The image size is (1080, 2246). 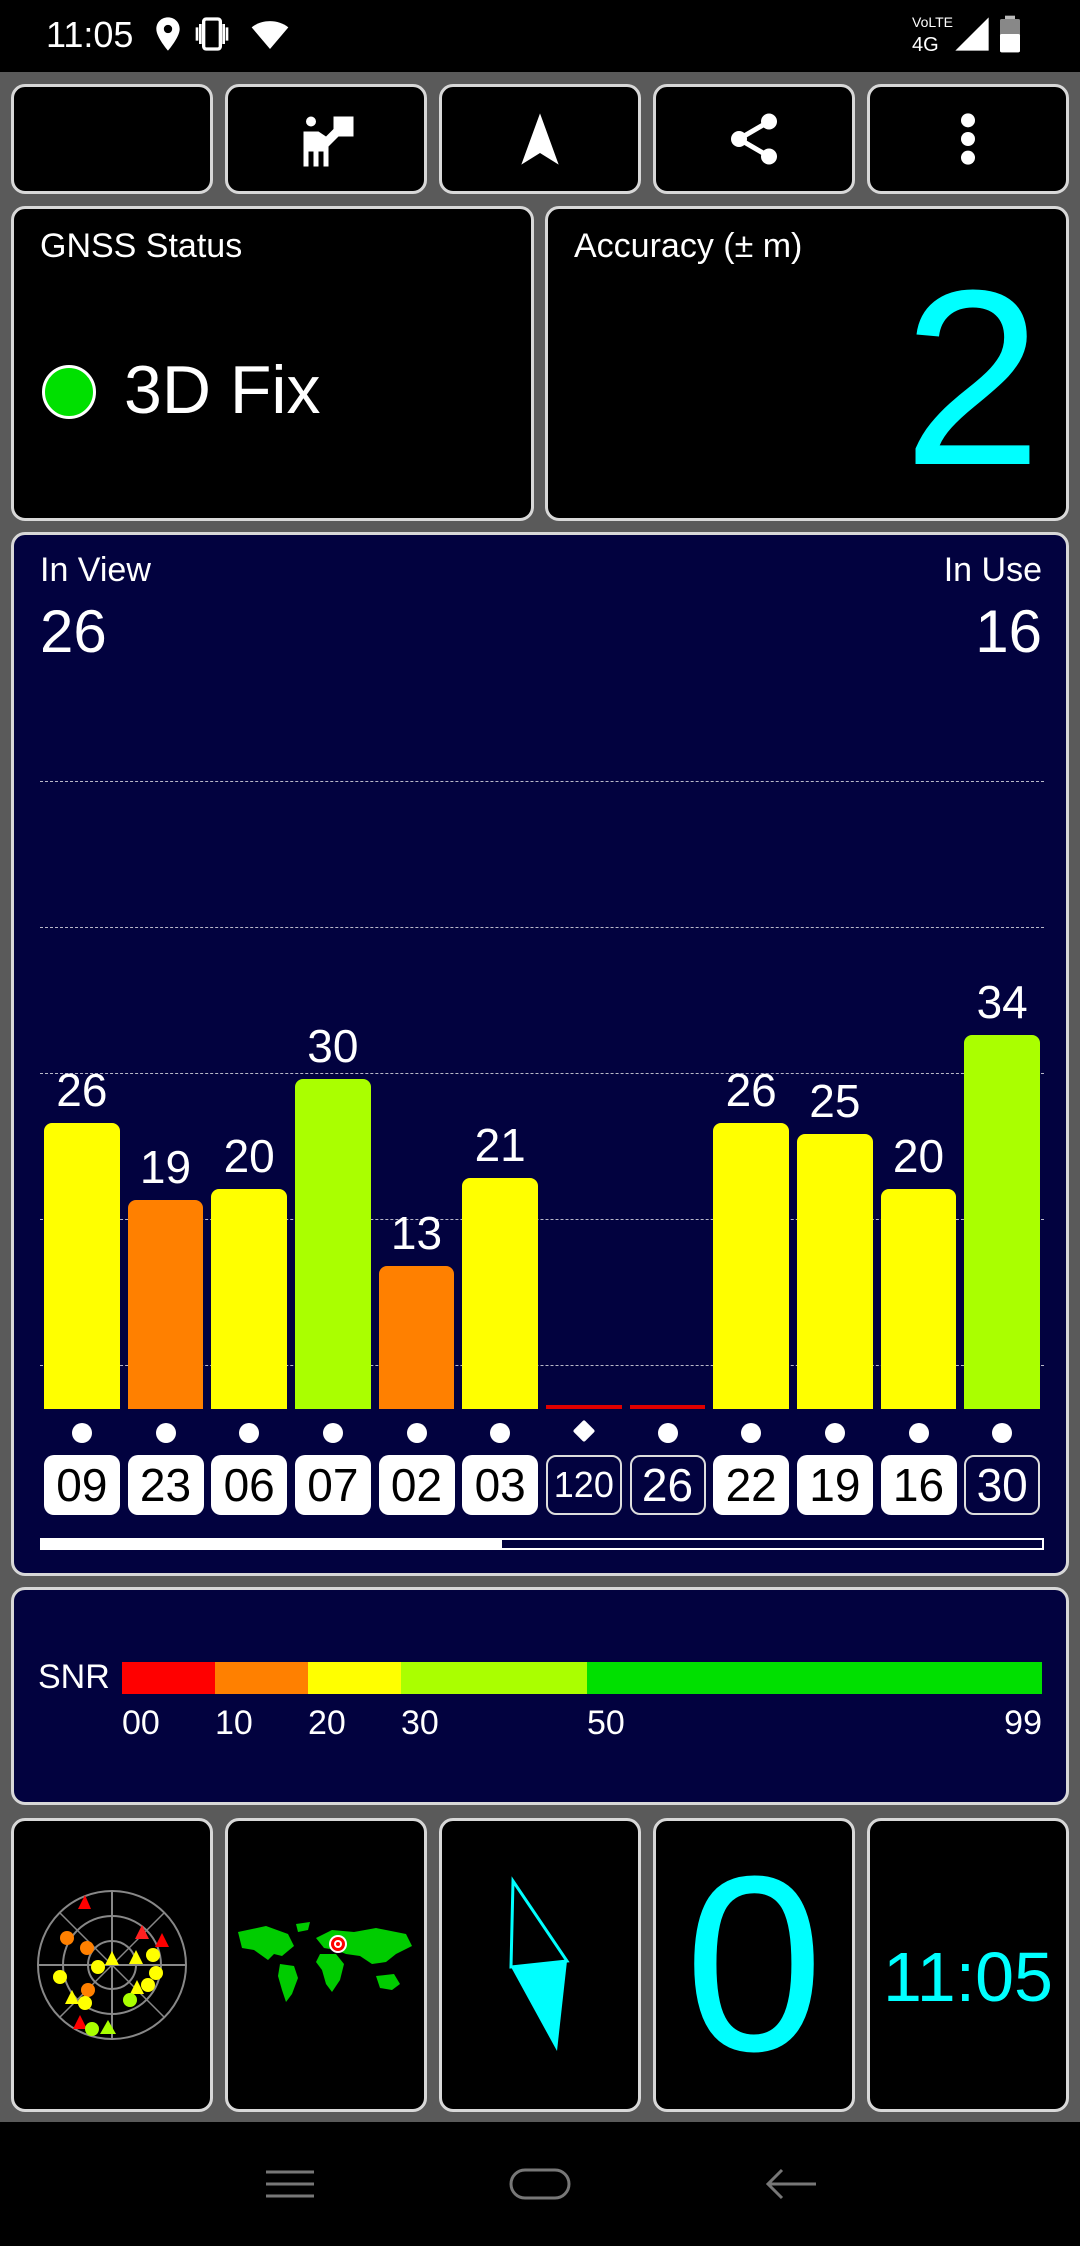 What do you see at coordinates (416, 1233) in the screenshot?
I see `bar-value-label: 13` at bounding box center [416, 1233].